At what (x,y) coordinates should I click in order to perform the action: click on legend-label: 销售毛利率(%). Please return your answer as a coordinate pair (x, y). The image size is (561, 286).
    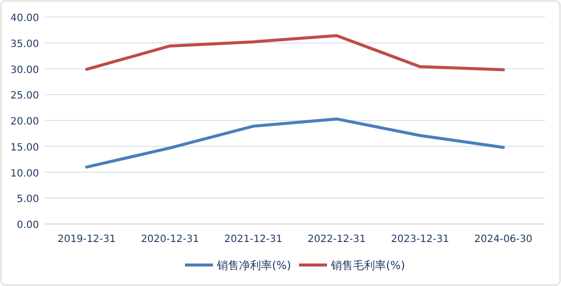
    Looking at the image, I should click on (368, 265).